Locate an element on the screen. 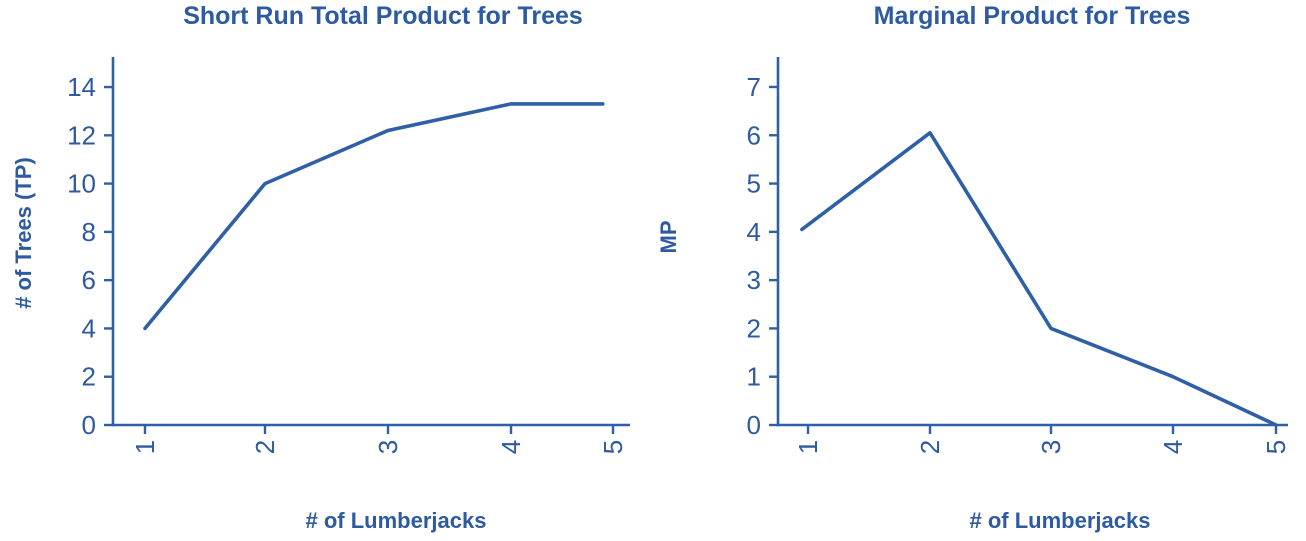 This screenshot has height=541, width=1306. mp-chart-title: Marginal Product for Trees is located at coordinates (1032, 16).